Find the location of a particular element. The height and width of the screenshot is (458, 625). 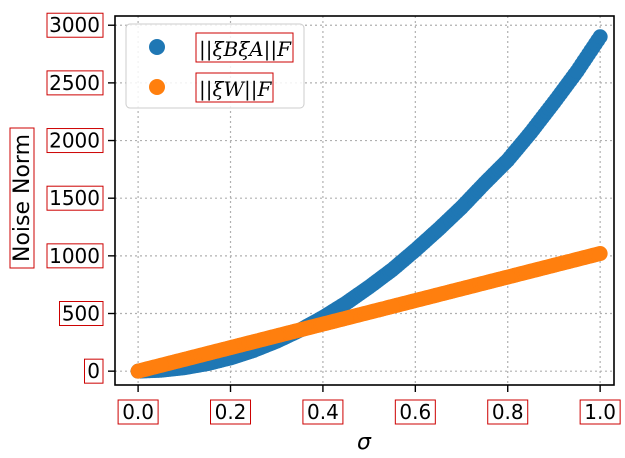

x-tick-label: 0.0 is located at coordinates (138, 412).